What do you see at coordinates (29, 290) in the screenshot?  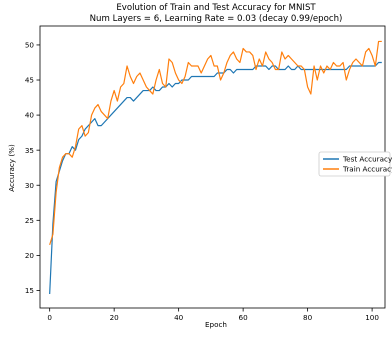 I see `y-tick-label: 15` at bounding box center [29, 290].